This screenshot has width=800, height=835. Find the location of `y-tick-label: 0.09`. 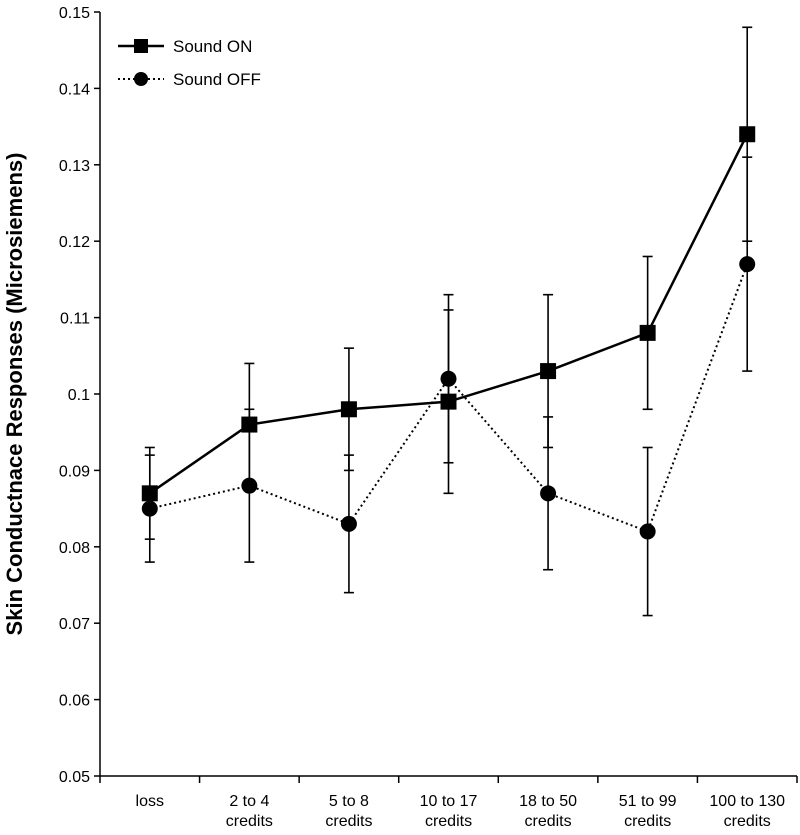

y-tick-label: 0.09 is located at coordinates (74, 471).